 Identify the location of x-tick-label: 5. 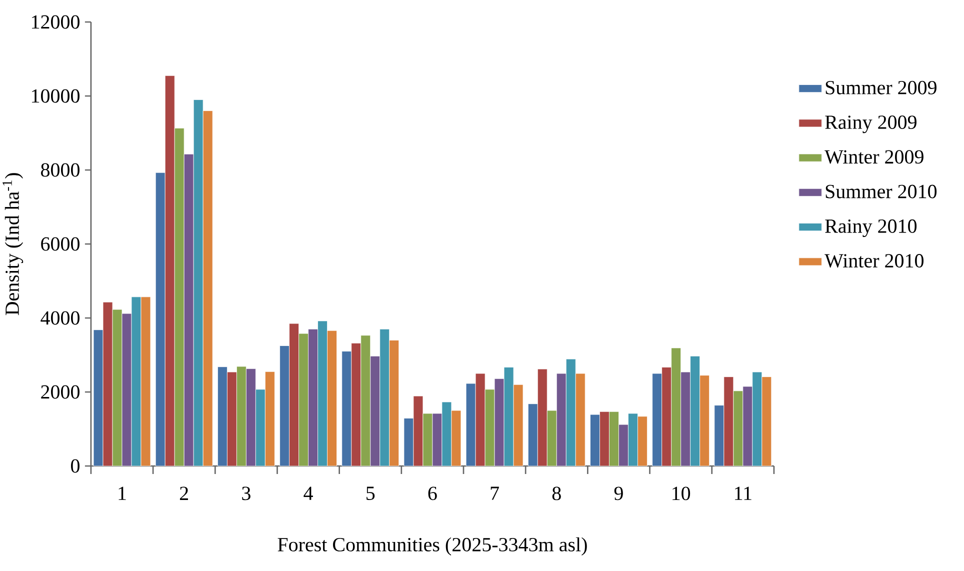
(370, 493).